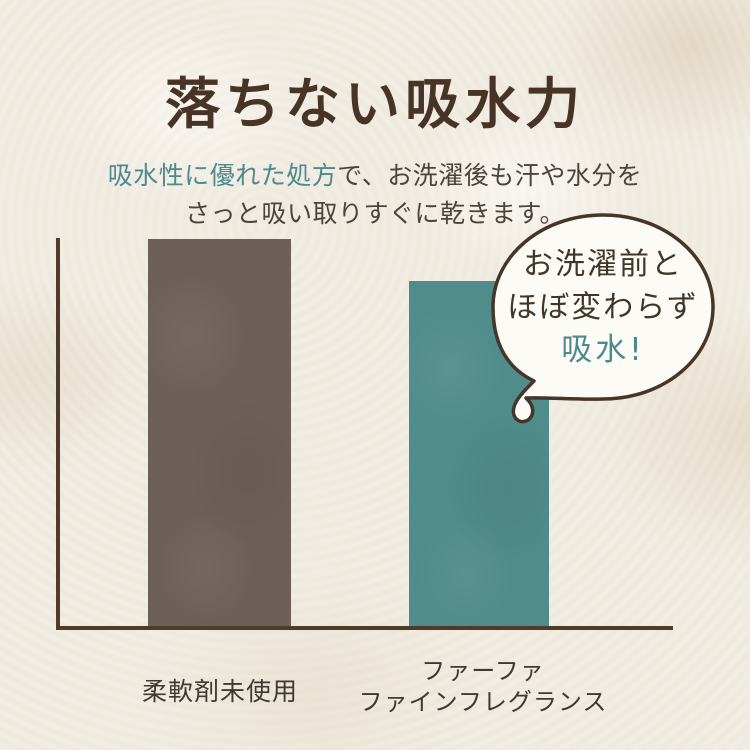  Describe the element at coordinates (219, 432) in the screenshot. I see `bar-no-softener` at that location.